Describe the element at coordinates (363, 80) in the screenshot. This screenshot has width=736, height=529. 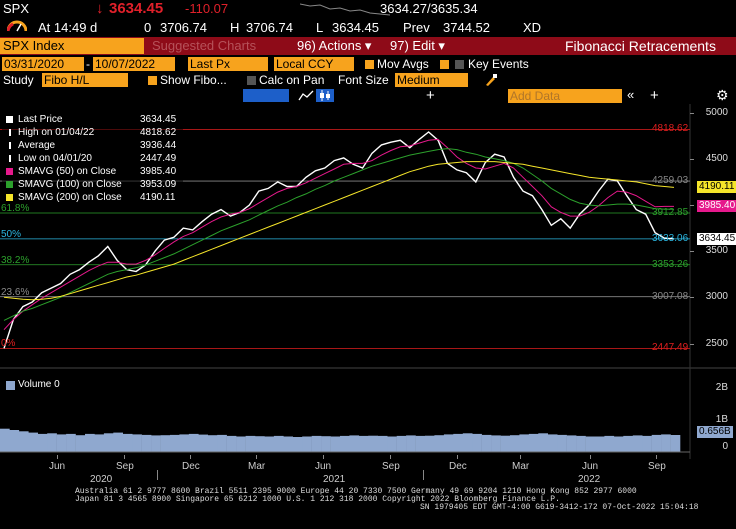
I see `font-size-label: Font Size` at that location.